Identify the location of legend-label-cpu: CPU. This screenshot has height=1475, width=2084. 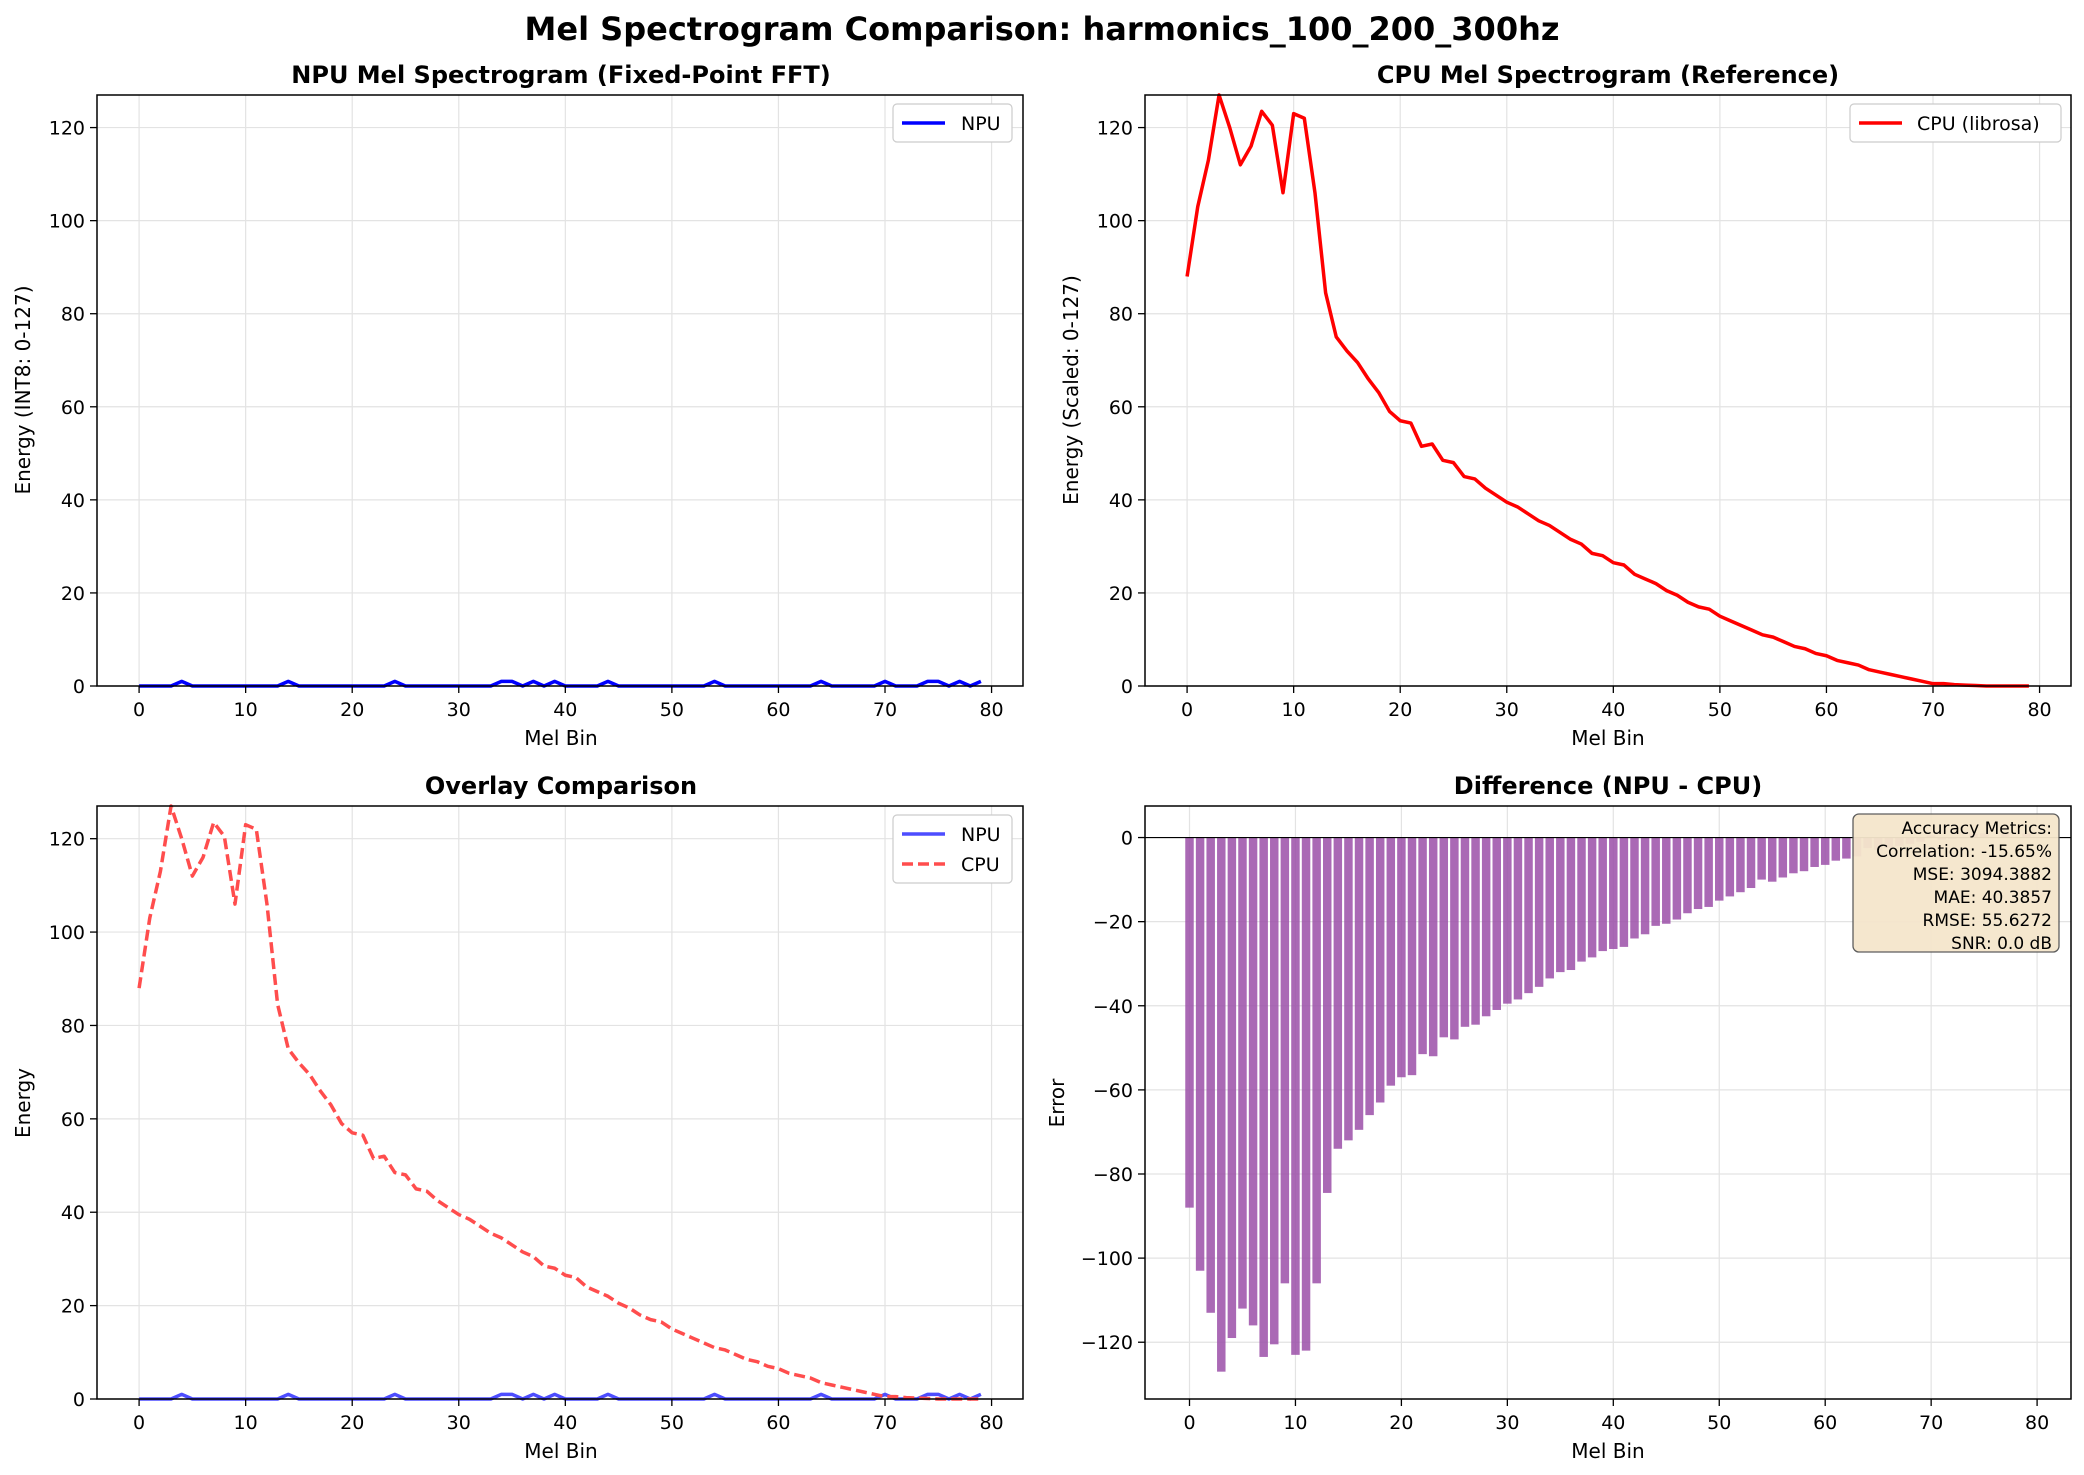
(980, 865).